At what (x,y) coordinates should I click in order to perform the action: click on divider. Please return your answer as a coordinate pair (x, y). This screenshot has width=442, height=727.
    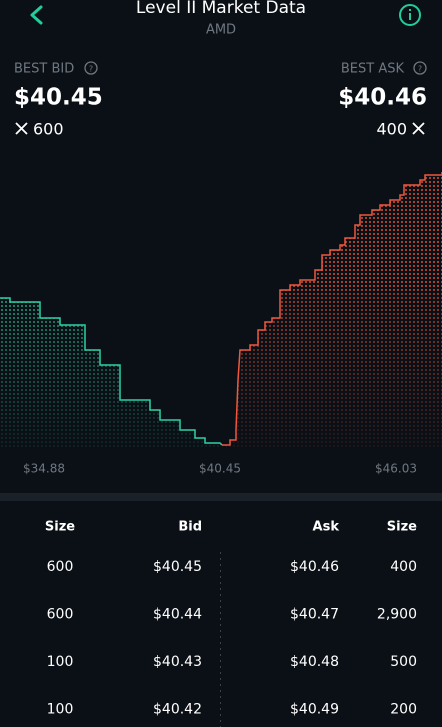
    Looking at the image, I should click on (221, 497).